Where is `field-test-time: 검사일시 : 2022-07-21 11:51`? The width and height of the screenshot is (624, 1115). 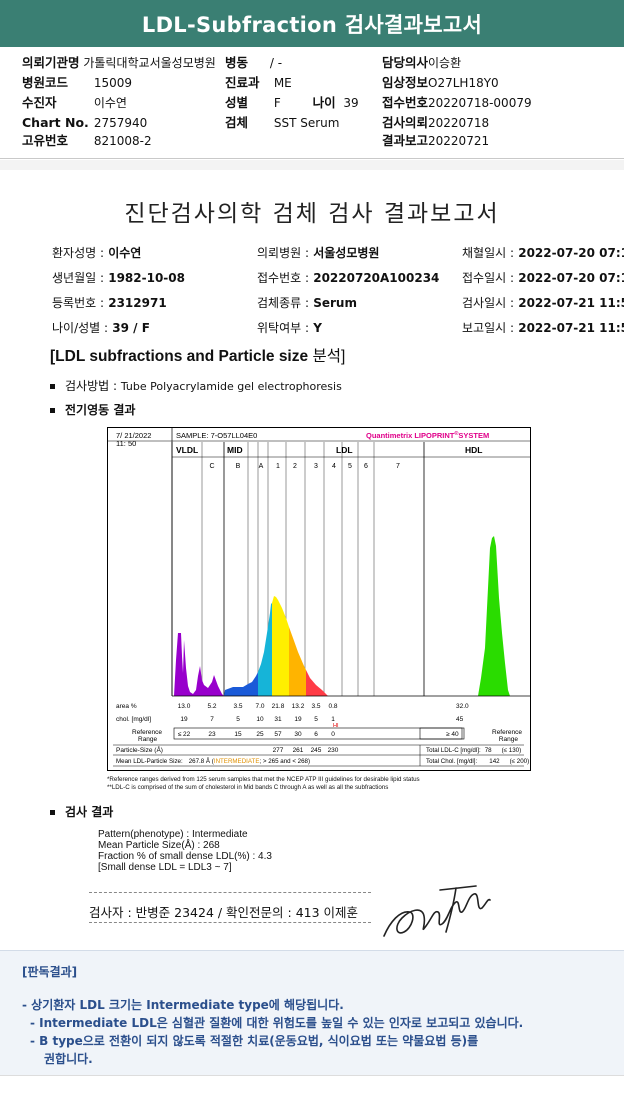 field-test-time: 검사일시 : 2022-07-21 11:51 is located at coordinates (543, 303).